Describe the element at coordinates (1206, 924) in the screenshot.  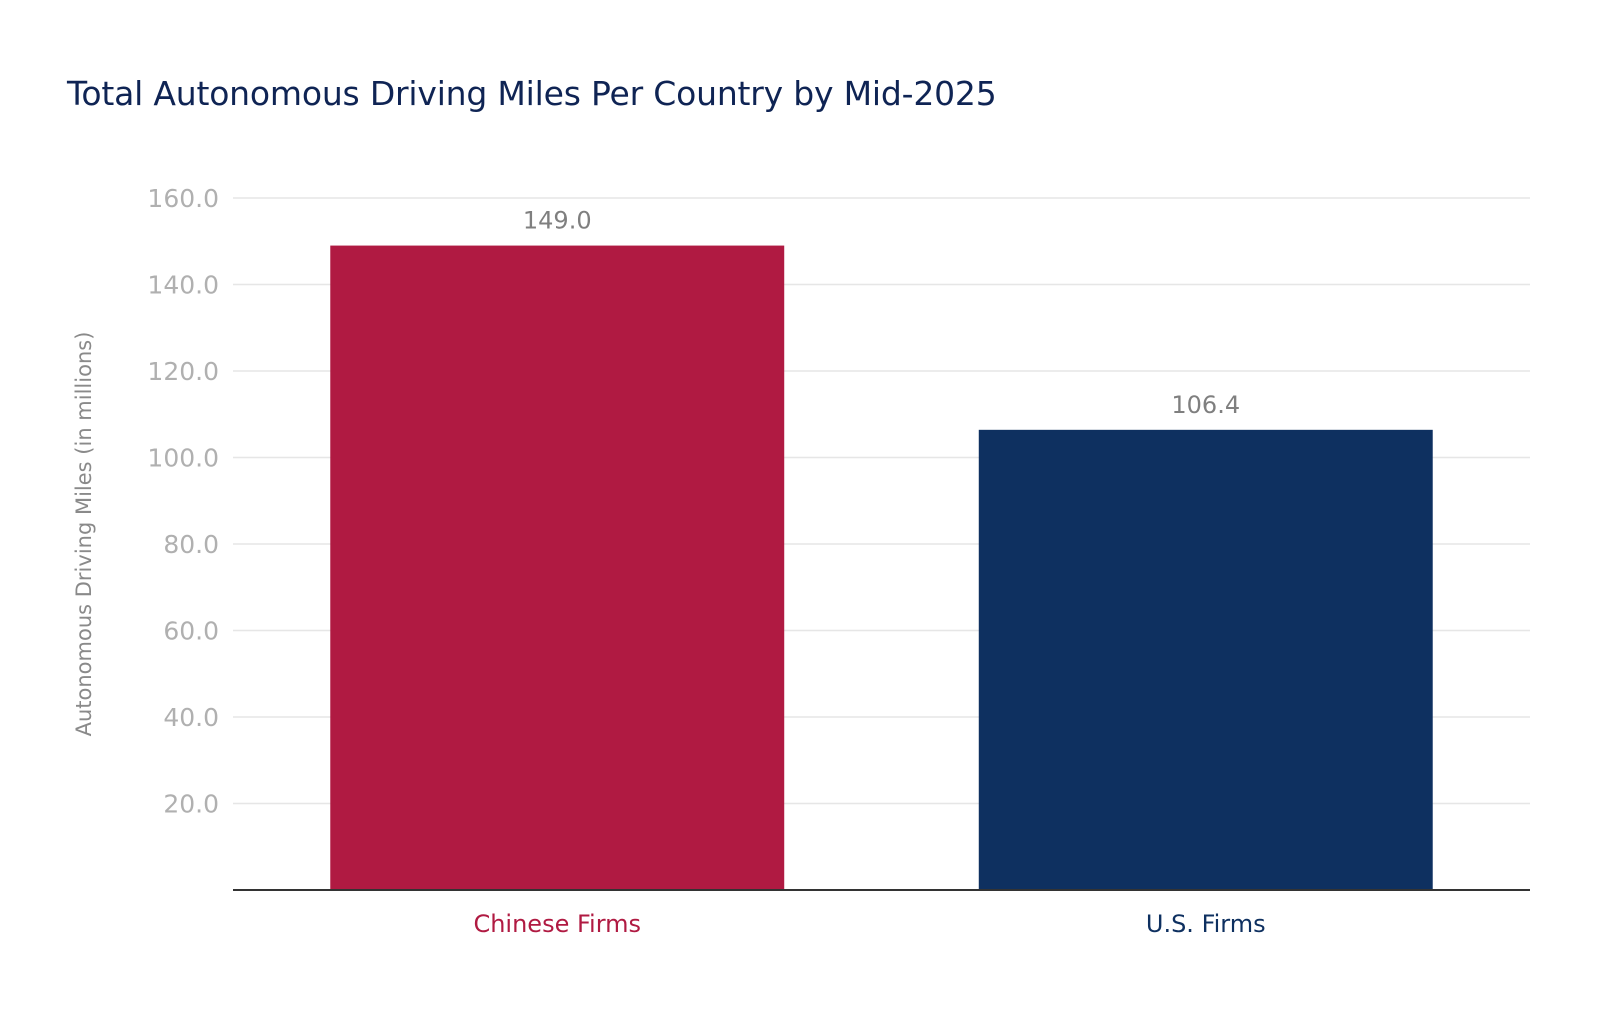
I see `x-category-label: U.S. Firms` at that location.